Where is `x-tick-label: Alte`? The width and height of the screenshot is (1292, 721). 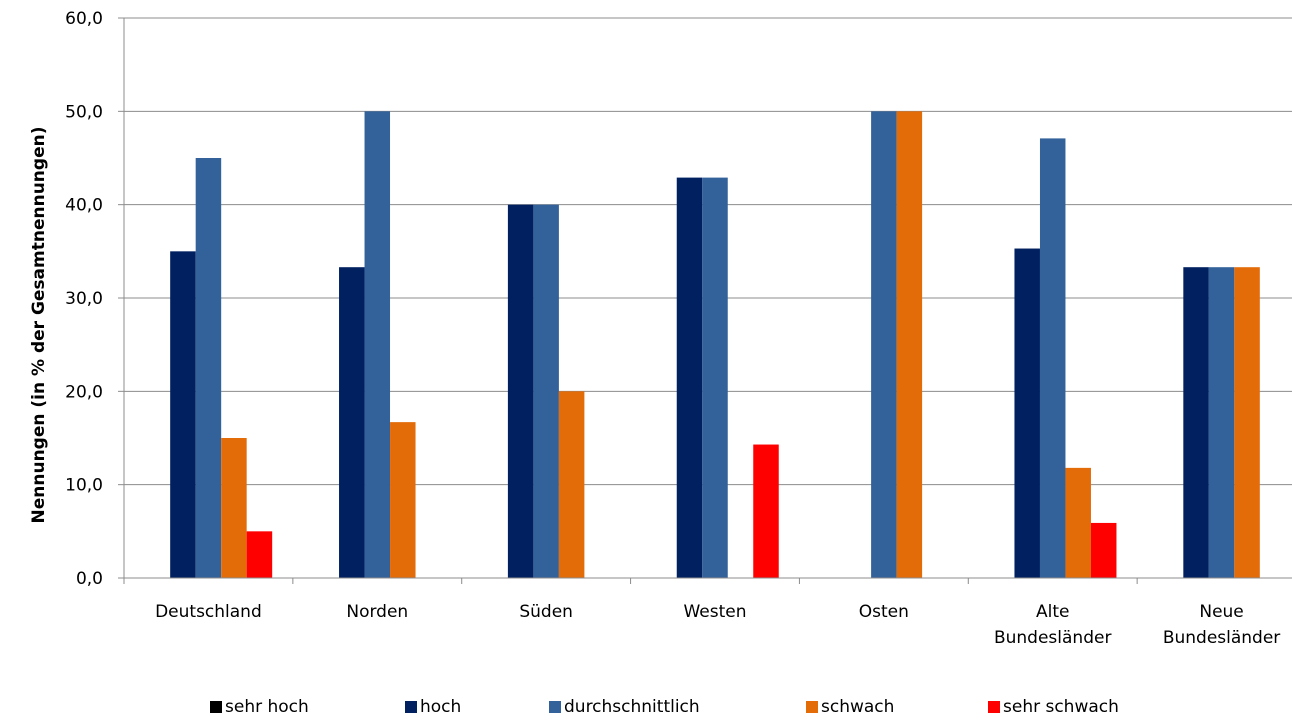 x-tick-label: Alte is located at coordinates (1052, 612).